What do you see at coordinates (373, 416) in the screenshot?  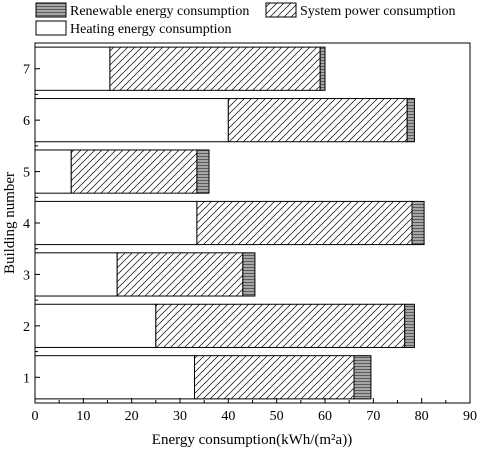 I see `x-tick-label-70: 70` at bounding box center [373, 416].